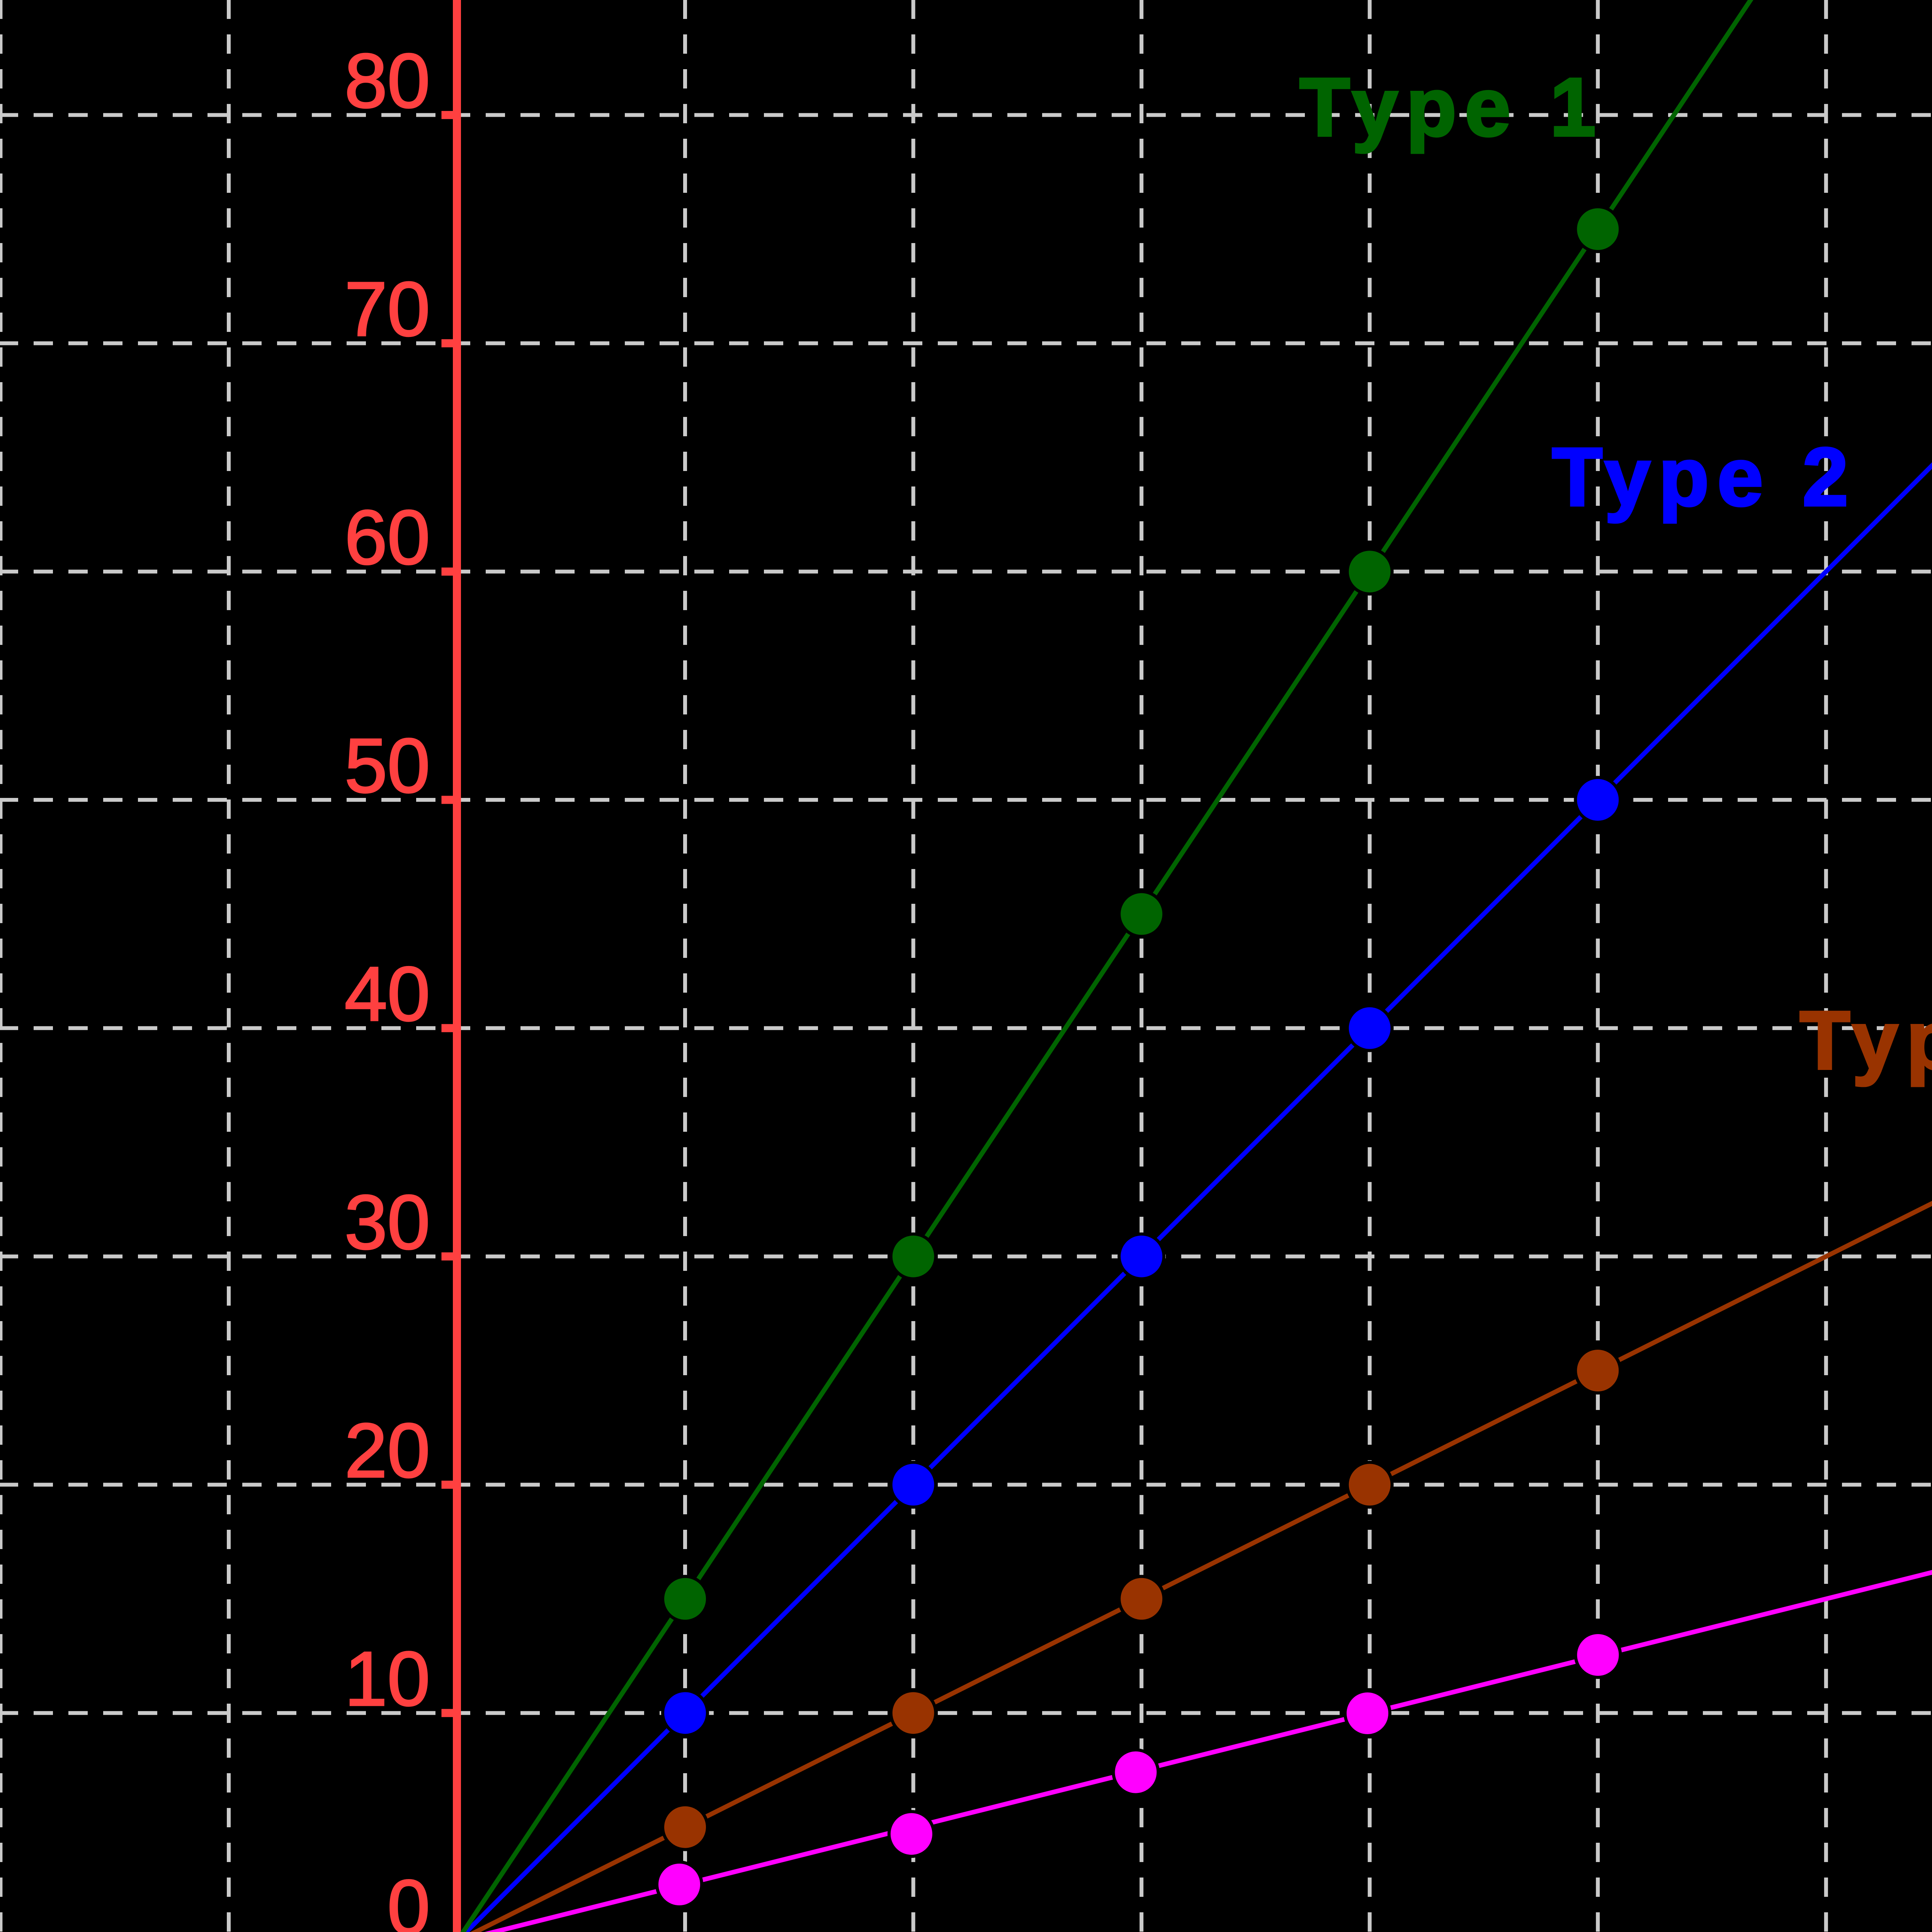 This screenshot has height=1932, width=1932. I want to click on svg-text: 0, so click(408, 1898).